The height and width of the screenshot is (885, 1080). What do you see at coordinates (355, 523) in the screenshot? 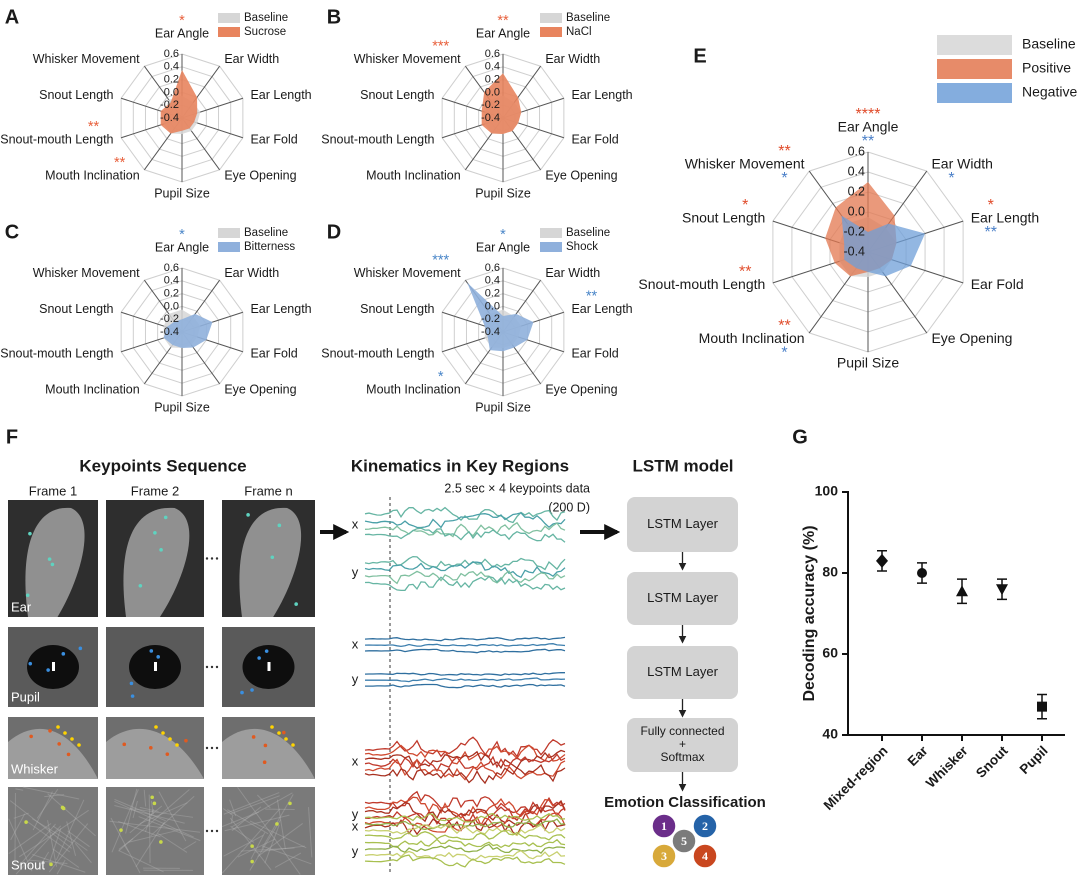
I see `axis-tag: x` at bounding box center [355, 523].